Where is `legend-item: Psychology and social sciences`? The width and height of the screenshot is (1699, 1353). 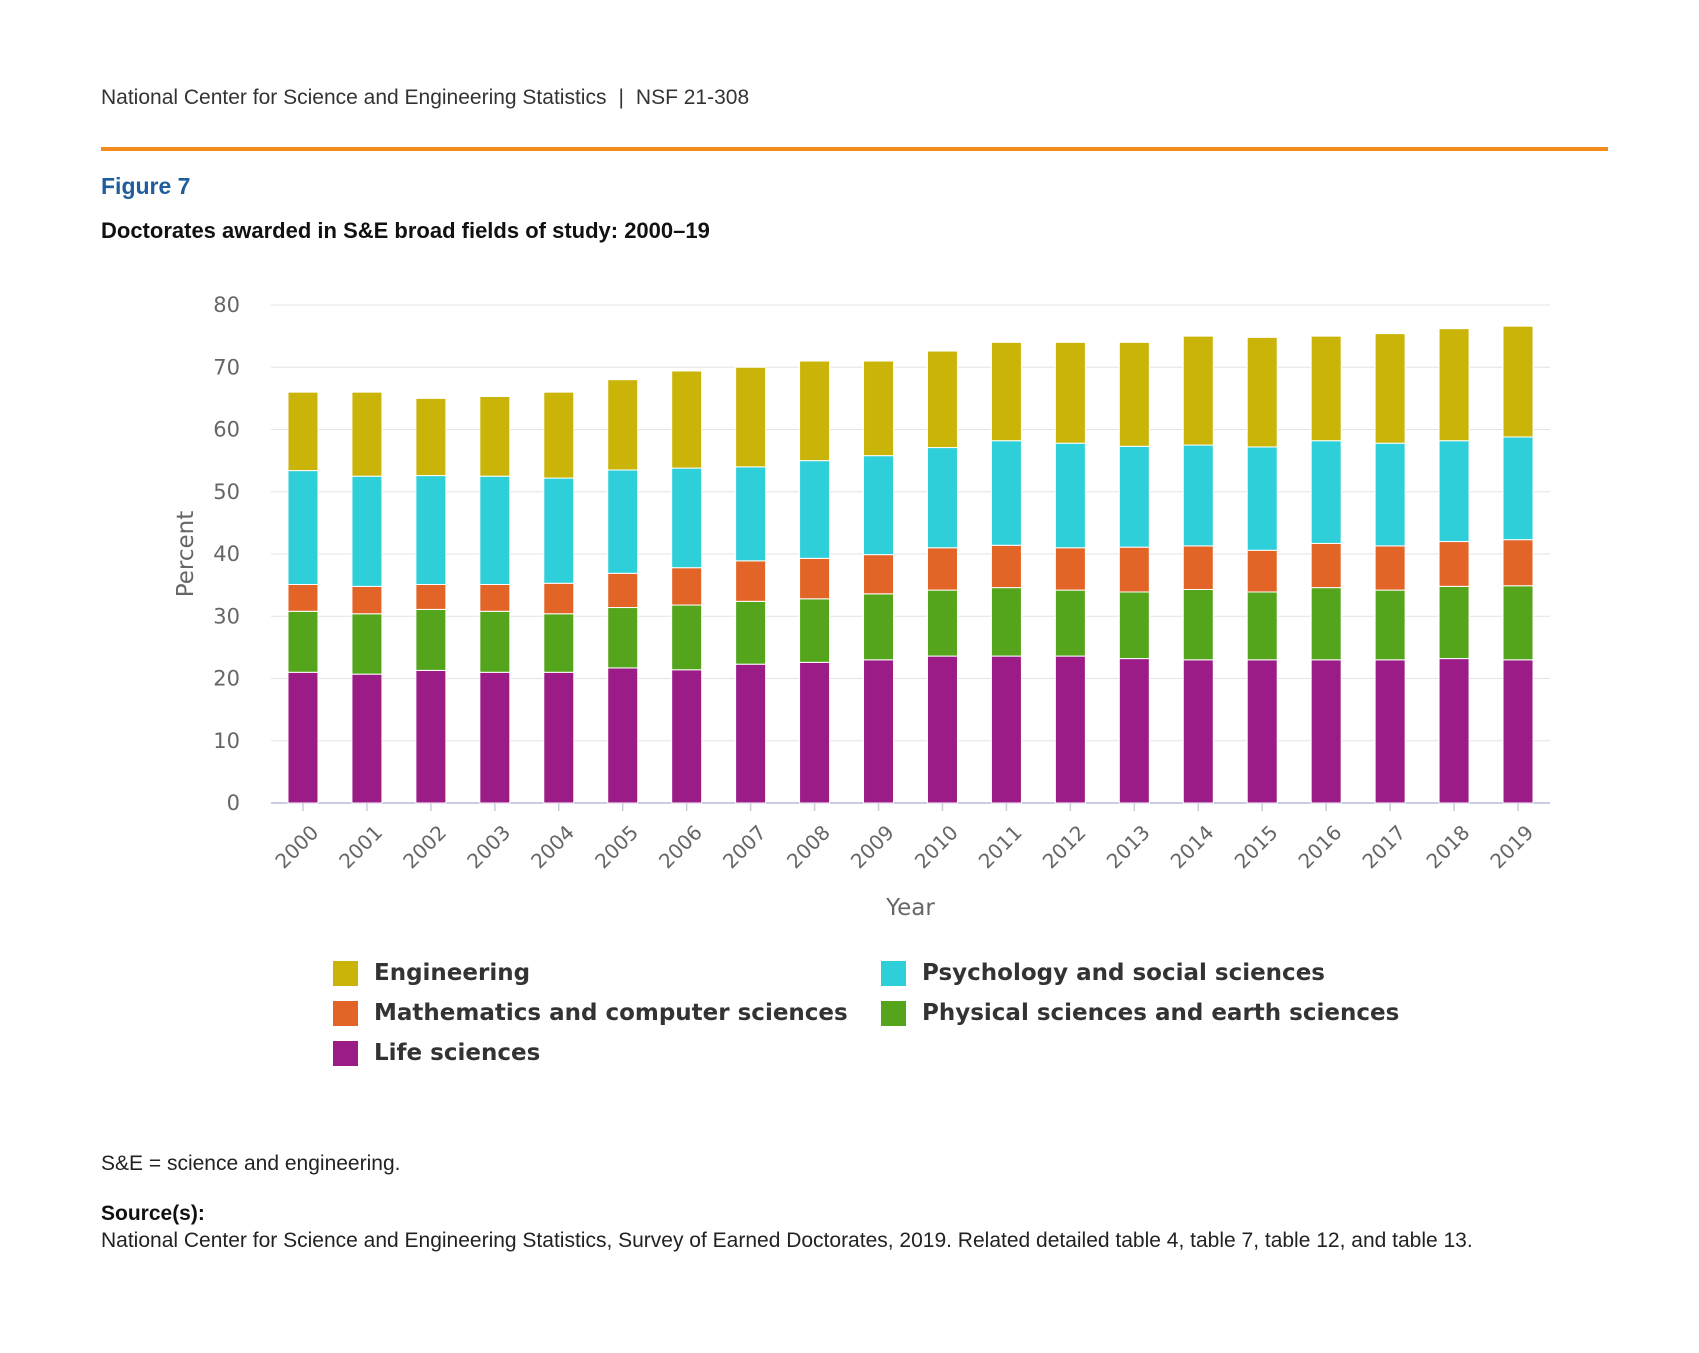
legend-item: Psychology and social sciences is located at coordinates (1103, 973).